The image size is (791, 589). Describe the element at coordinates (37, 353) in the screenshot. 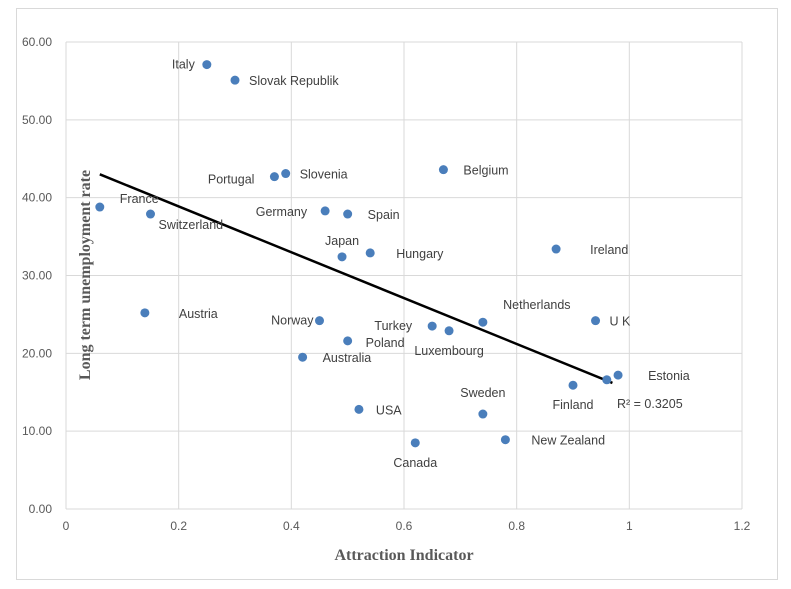

I see `y-tick-label: 20.00` at that location.